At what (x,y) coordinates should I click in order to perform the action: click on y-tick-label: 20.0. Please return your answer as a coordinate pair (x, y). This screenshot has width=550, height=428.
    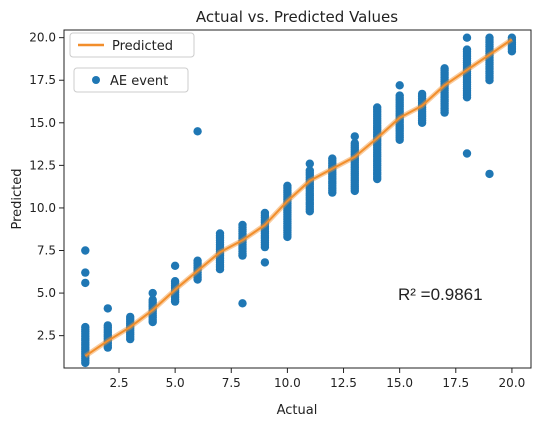
    Looking at the image, I should click on (42, 38).